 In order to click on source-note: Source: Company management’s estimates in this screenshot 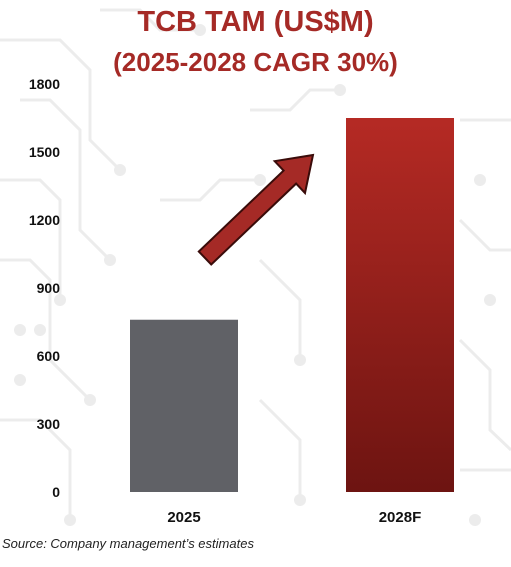, I will do `click(128, 543)`.